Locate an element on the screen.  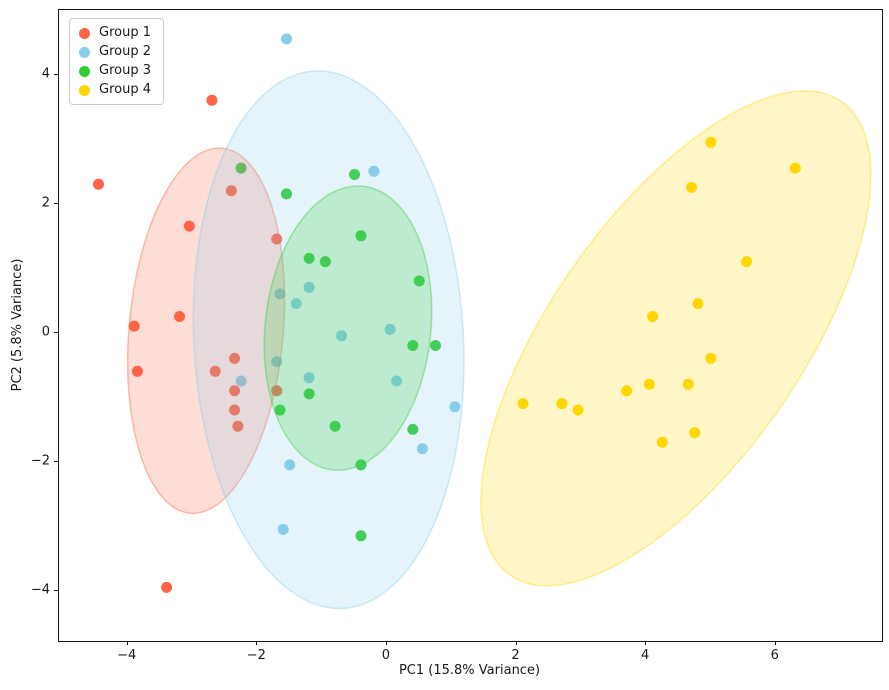
legend-item-label: Group 2 is located at coordinates (125, 51).